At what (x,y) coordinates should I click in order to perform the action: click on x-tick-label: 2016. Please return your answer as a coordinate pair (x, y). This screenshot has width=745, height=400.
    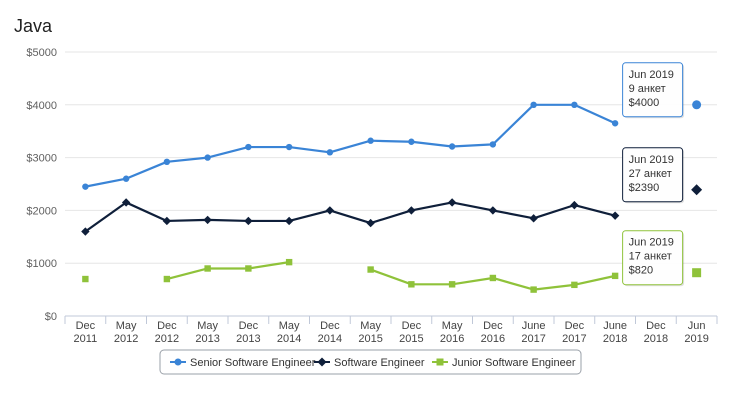
    Looking at the image, I should click on (452, 339).